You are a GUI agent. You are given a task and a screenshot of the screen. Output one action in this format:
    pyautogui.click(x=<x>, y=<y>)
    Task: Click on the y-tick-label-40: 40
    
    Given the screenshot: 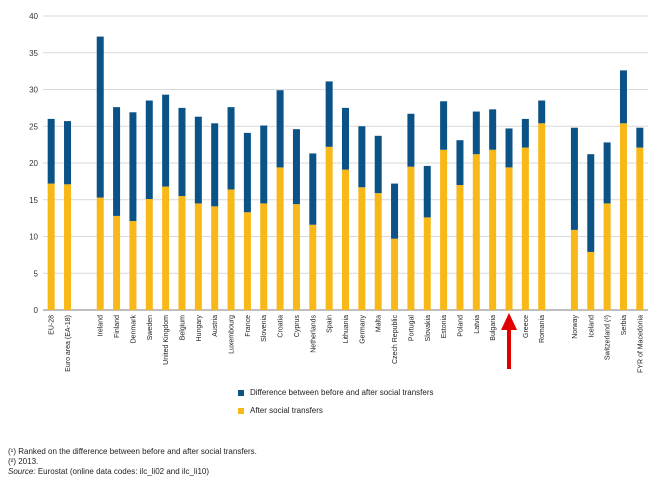 What is the action you would take?
    pyautogui.click(x=33, y=16)
    